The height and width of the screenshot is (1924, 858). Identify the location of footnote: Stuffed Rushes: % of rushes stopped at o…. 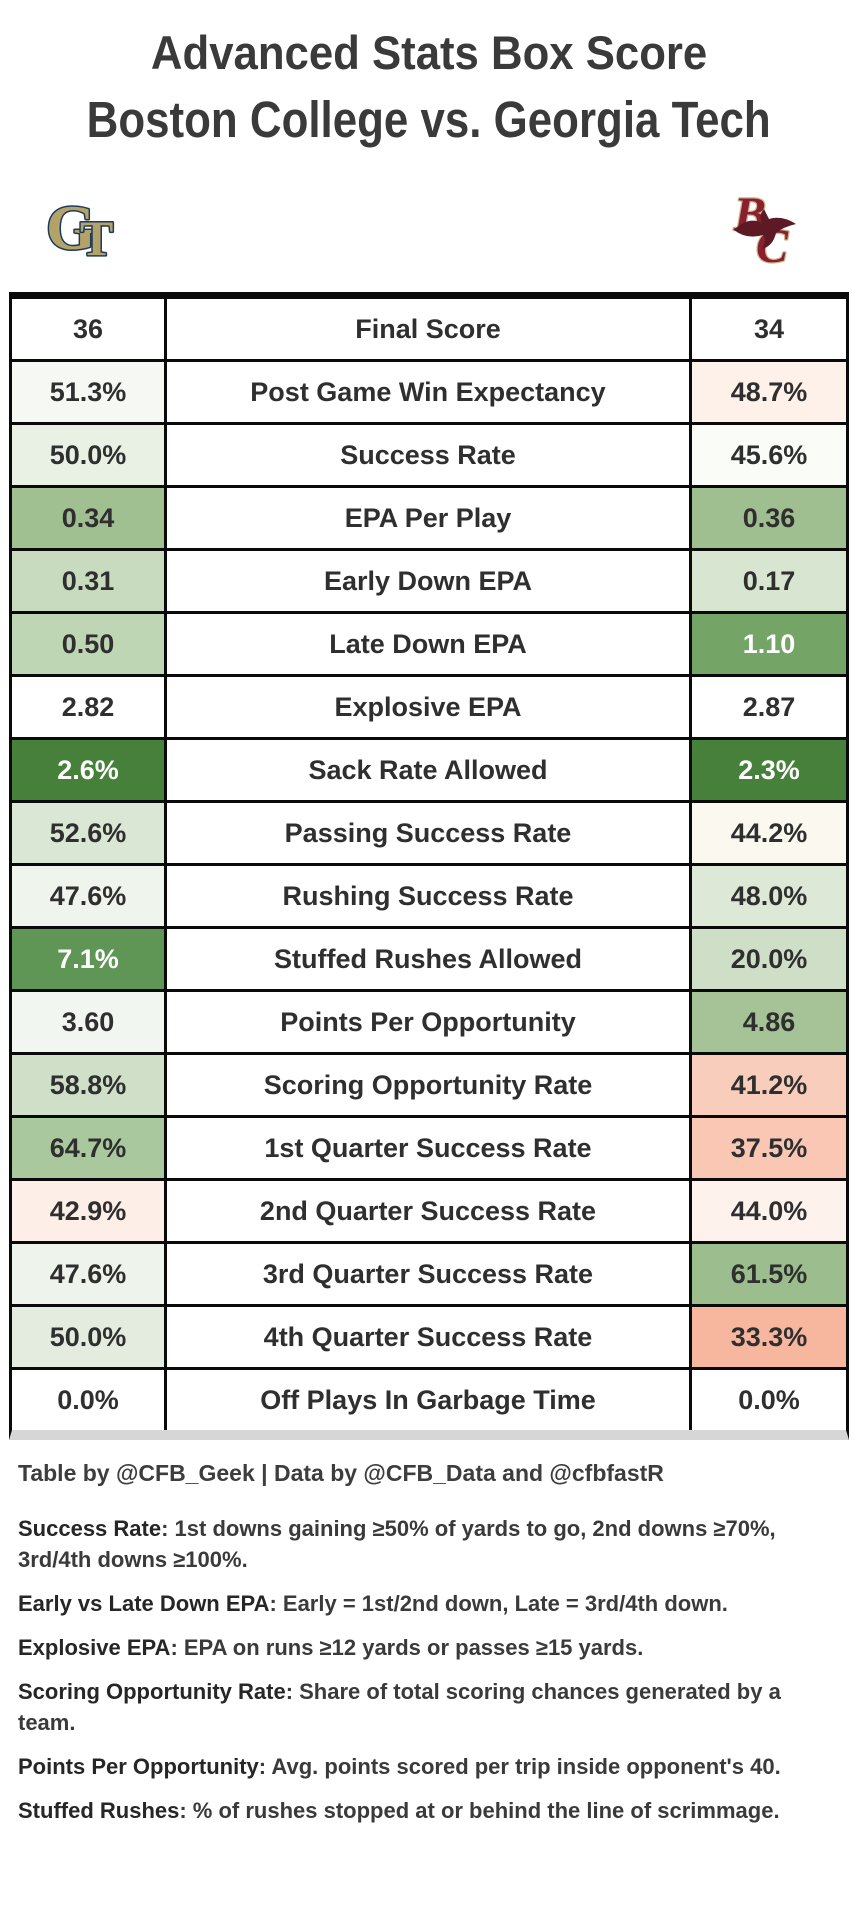
(416, 1810).